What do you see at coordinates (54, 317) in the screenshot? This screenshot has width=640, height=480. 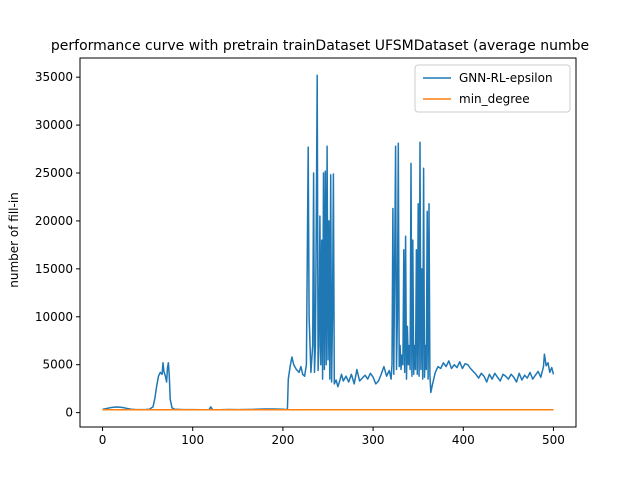 I see `y-tick-label-2: 10000` at bounding box center [54, 317].